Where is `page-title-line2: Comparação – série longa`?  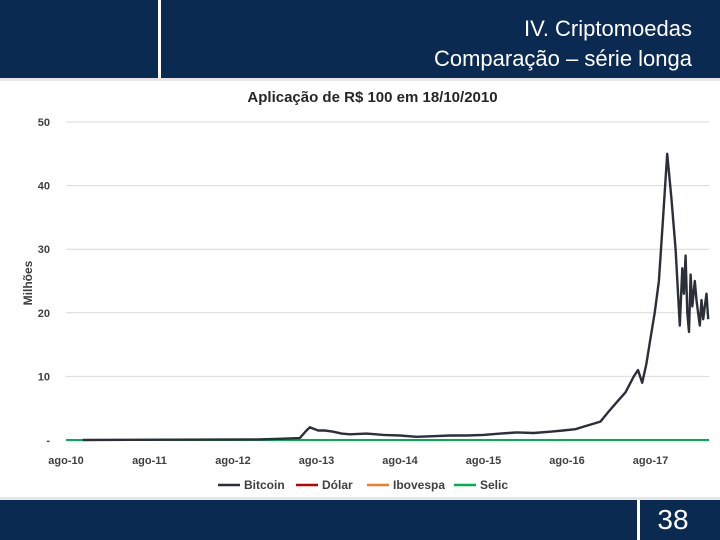 page-title-line2: Comparação – série longa is located at coordinates (562, 58).